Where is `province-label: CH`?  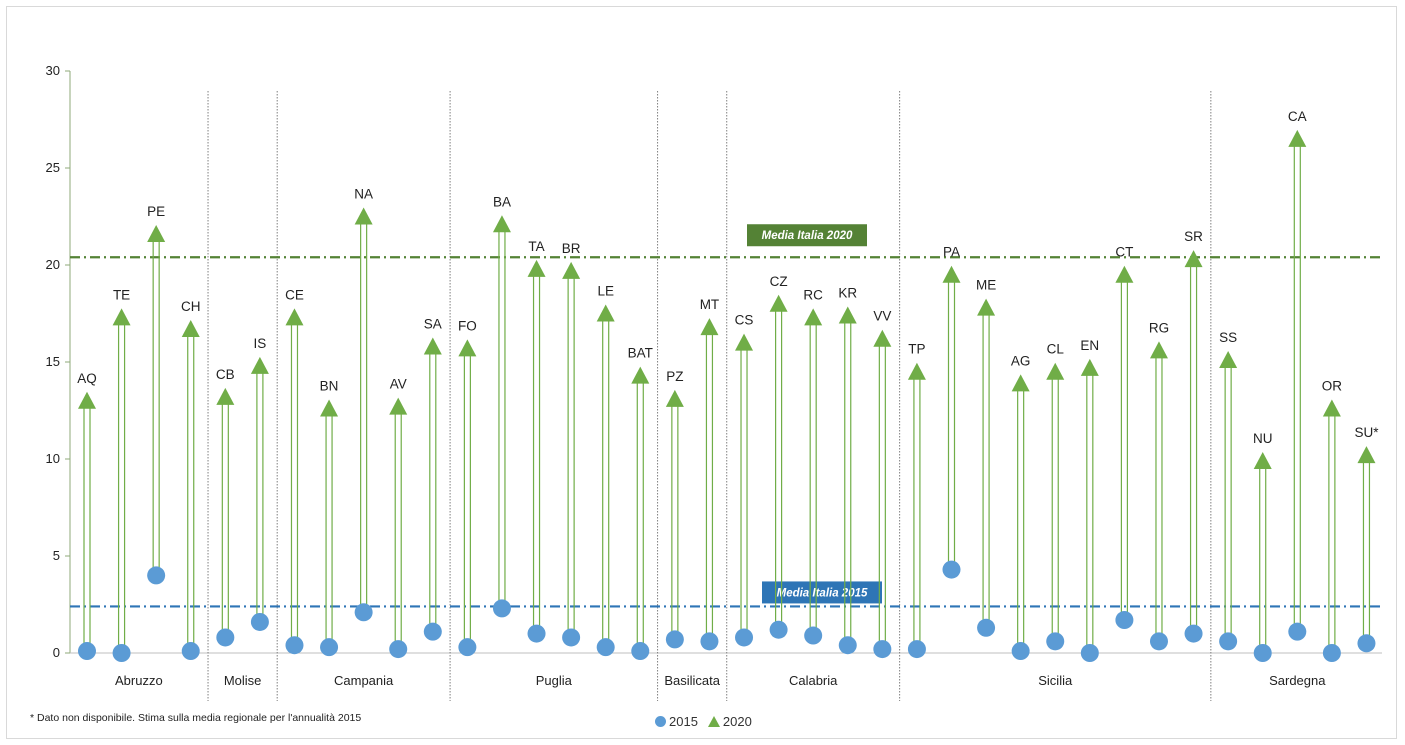 province-label: CH is located at coordinates (191, 306).